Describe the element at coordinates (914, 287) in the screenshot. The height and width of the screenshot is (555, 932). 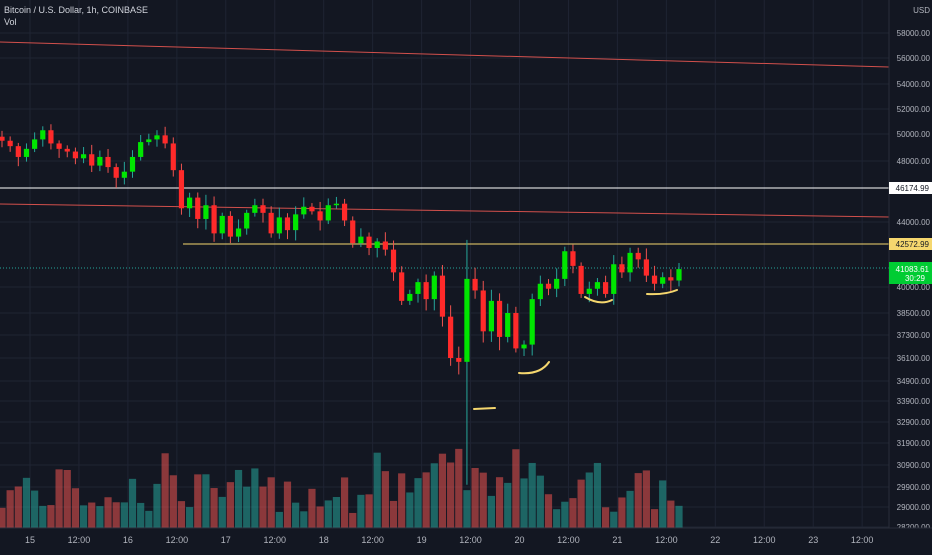
I see `price-tick-label: 40000.00` at that location.